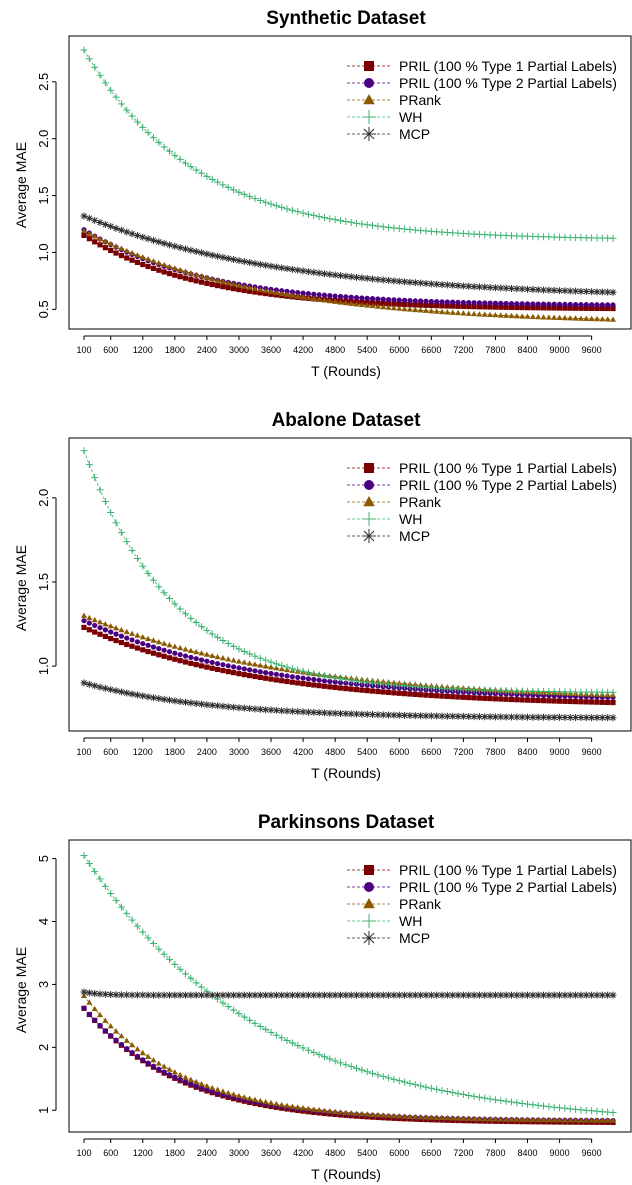 This screenshot has height=1185, width=632. I want to click on x-tick-label: 4200, so click(303, 350).